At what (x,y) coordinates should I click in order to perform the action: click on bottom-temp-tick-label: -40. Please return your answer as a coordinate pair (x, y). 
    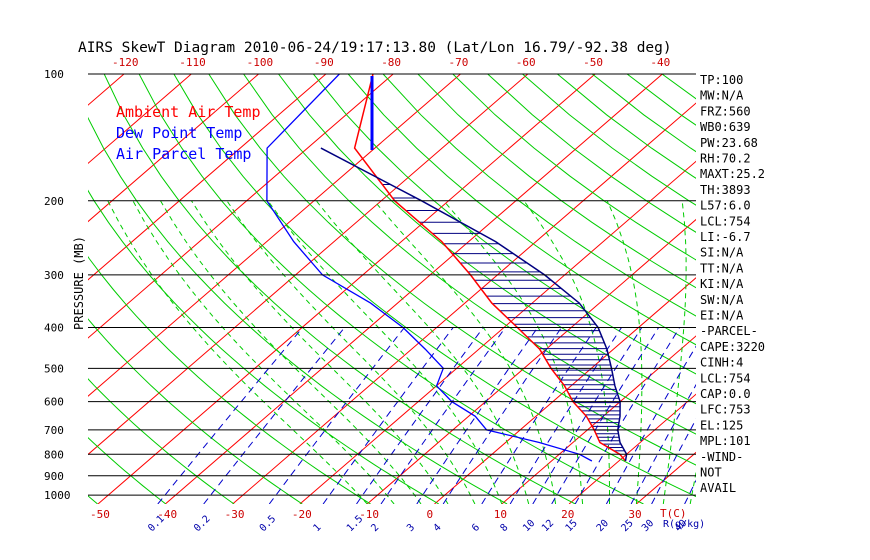
    Looking at the image, I should click on (167, 514).